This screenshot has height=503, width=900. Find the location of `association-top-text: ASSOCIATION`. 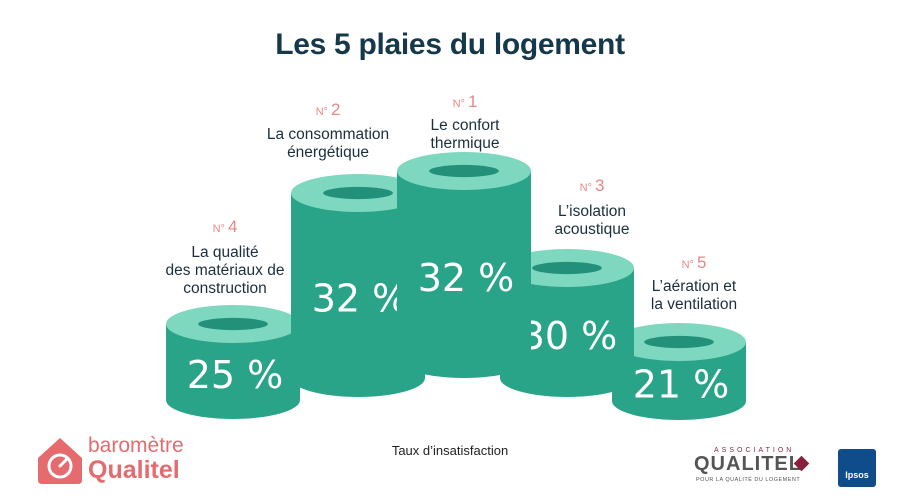

association-top-text: ASSOCIATION is located at coordinates (754, 450).